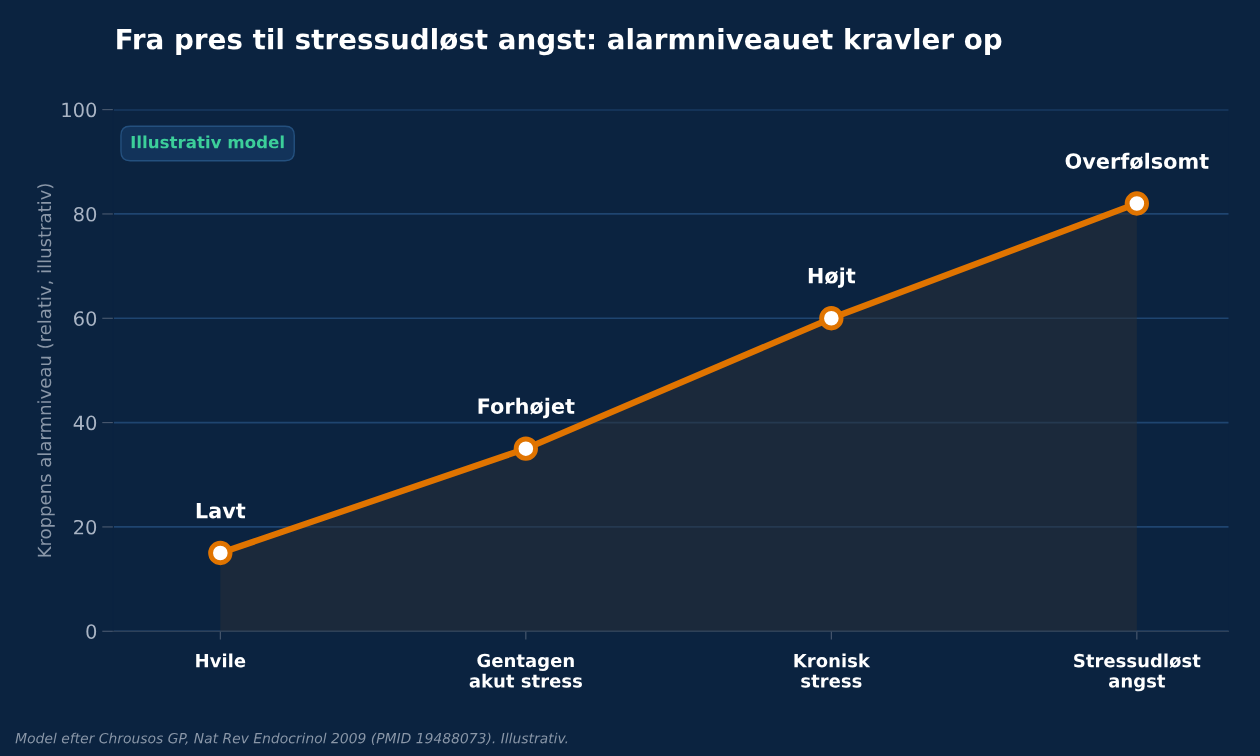 The height and width of the screenshot is (756, 1260). Describe the element at coordinates (85, 318) in the screenshot. I see `y-tick-label: 60` at that location.